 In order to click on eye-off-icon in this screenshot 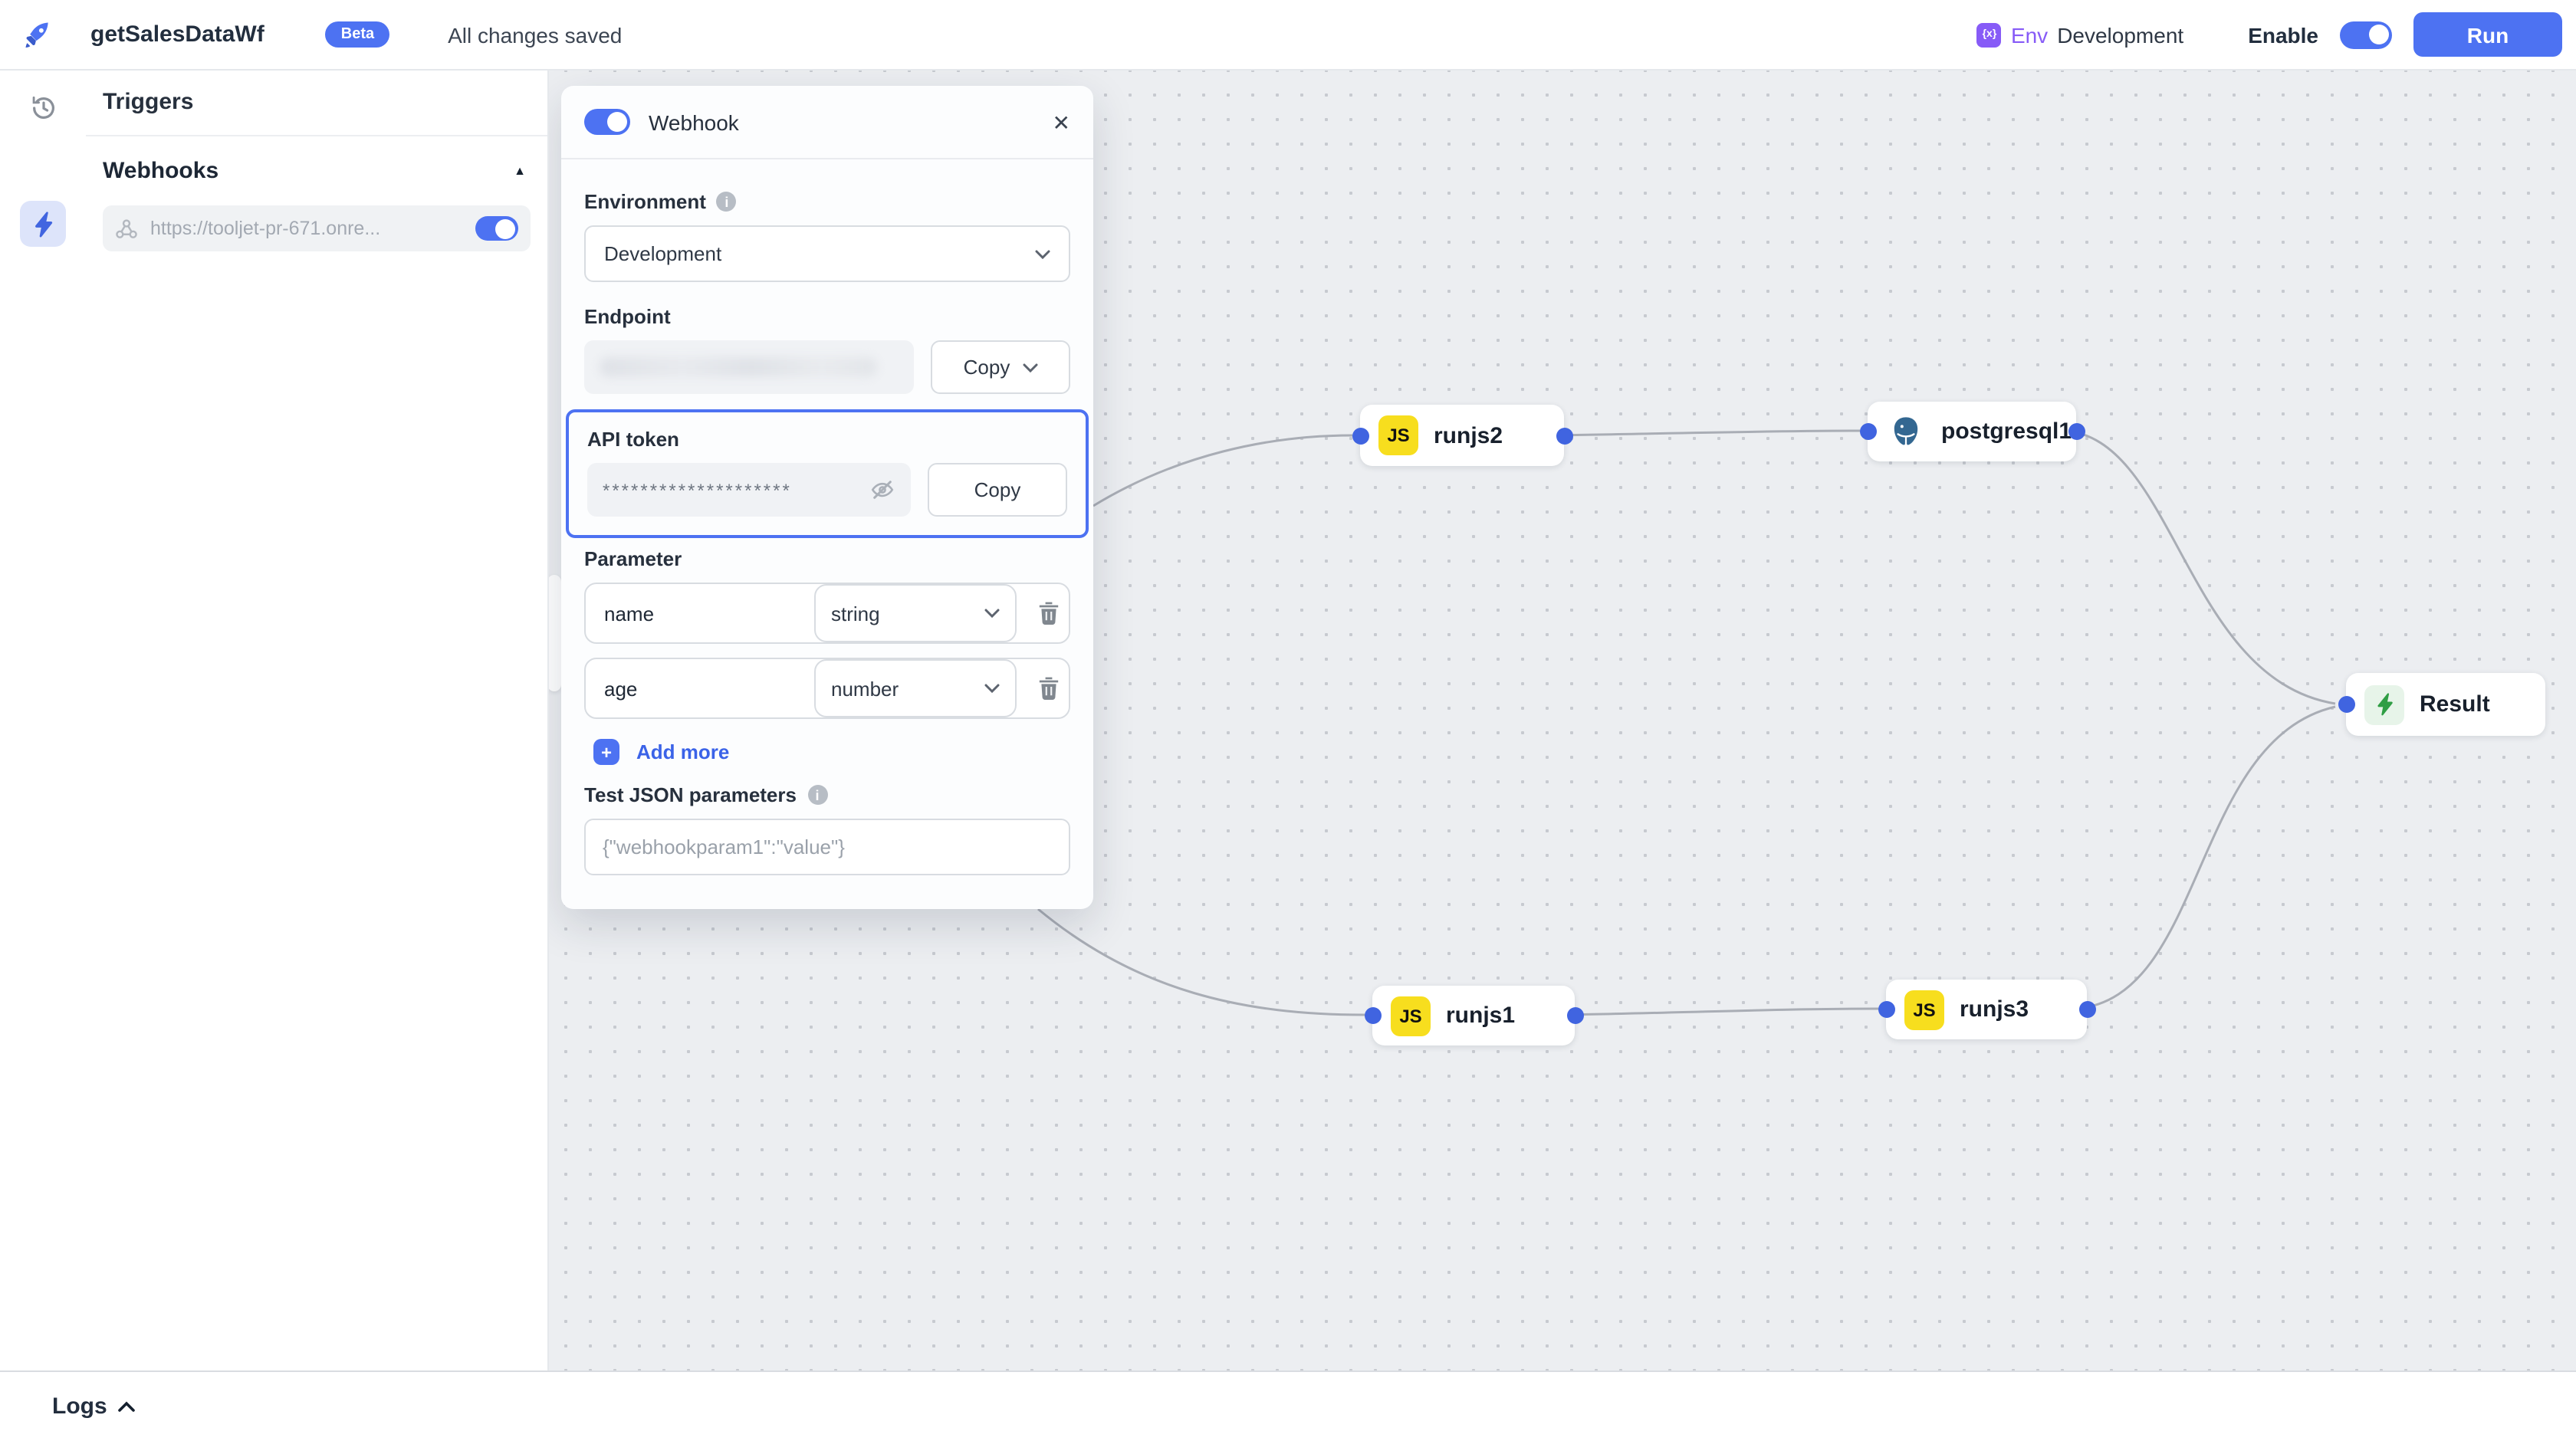, I will do `click(882, 490)`.